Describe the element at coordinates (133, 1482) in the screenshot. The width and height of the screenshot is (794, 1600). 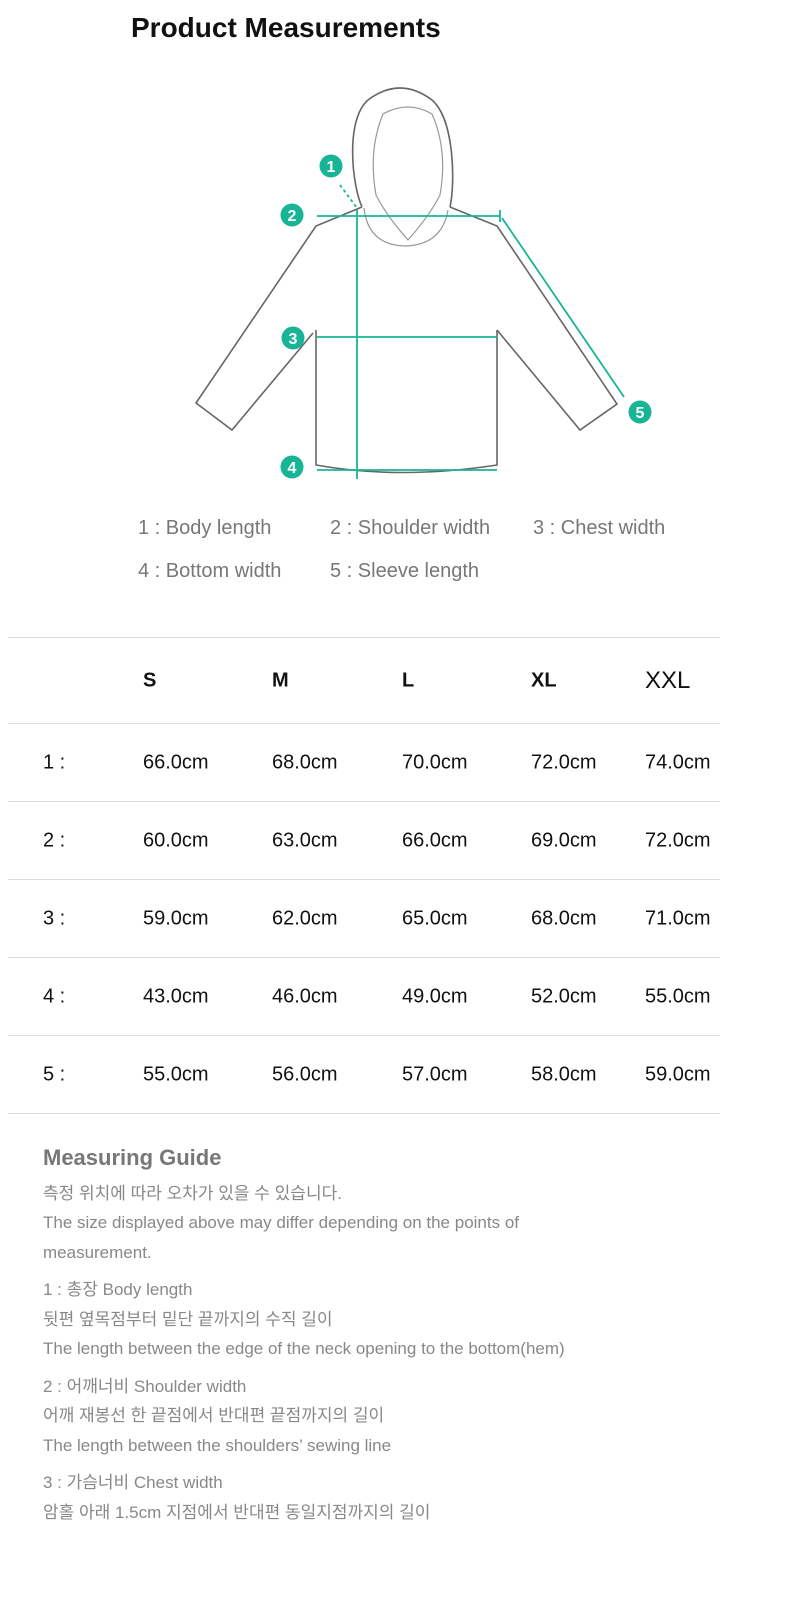
I see `guide-line: 3 : 가슴너비 Chest width` at that location.